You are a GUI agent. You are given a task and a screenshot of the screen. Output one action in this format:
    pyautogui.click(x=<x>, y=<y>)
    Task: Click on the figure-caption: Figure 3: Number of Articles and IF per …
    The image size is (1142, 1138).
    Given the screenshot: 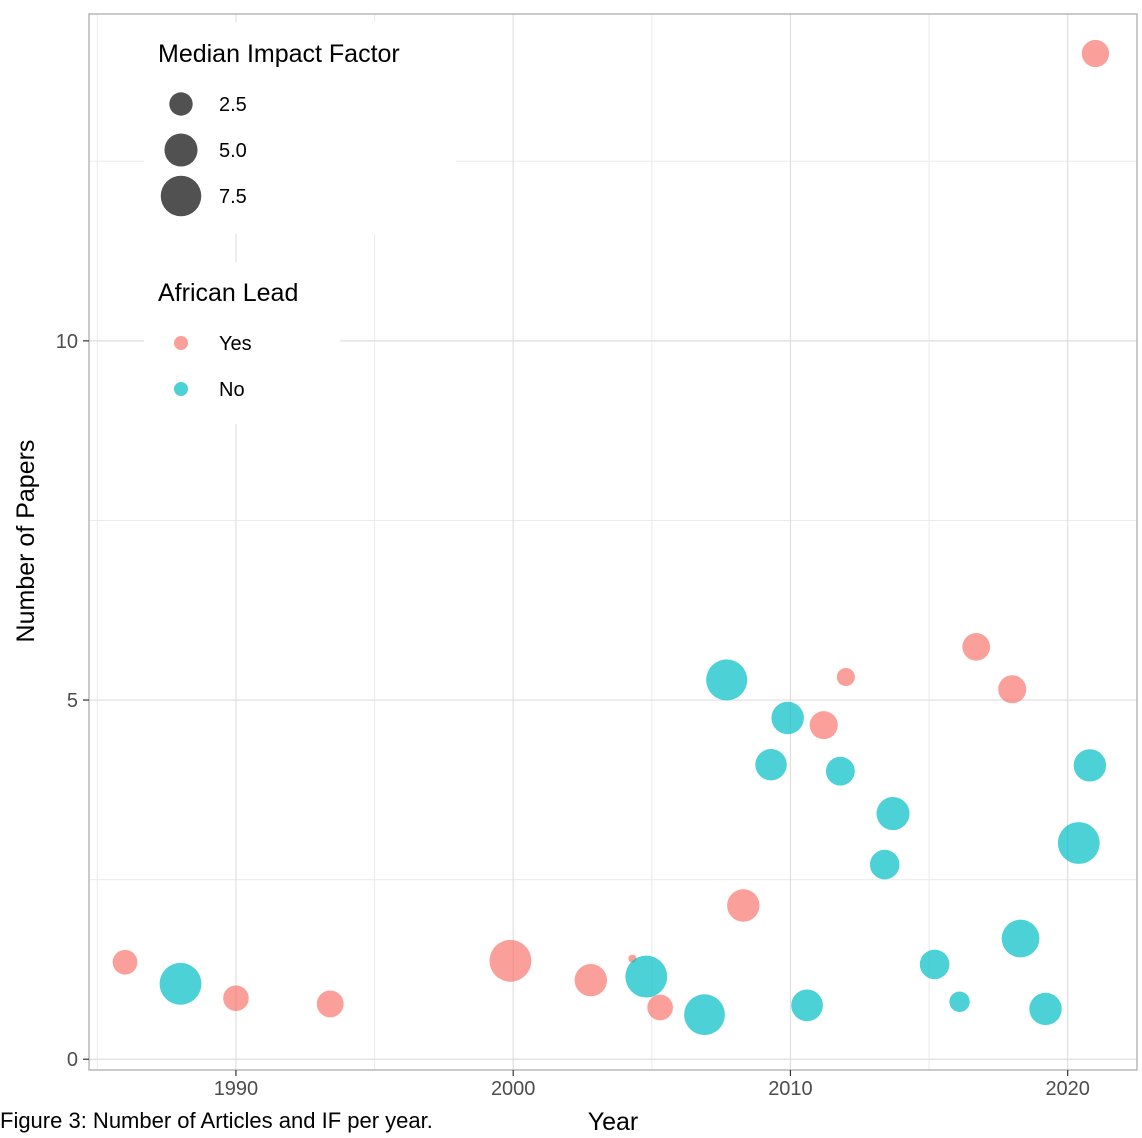 What is the action you would take?
    pyautogui.click(x=216, y=1120)
    